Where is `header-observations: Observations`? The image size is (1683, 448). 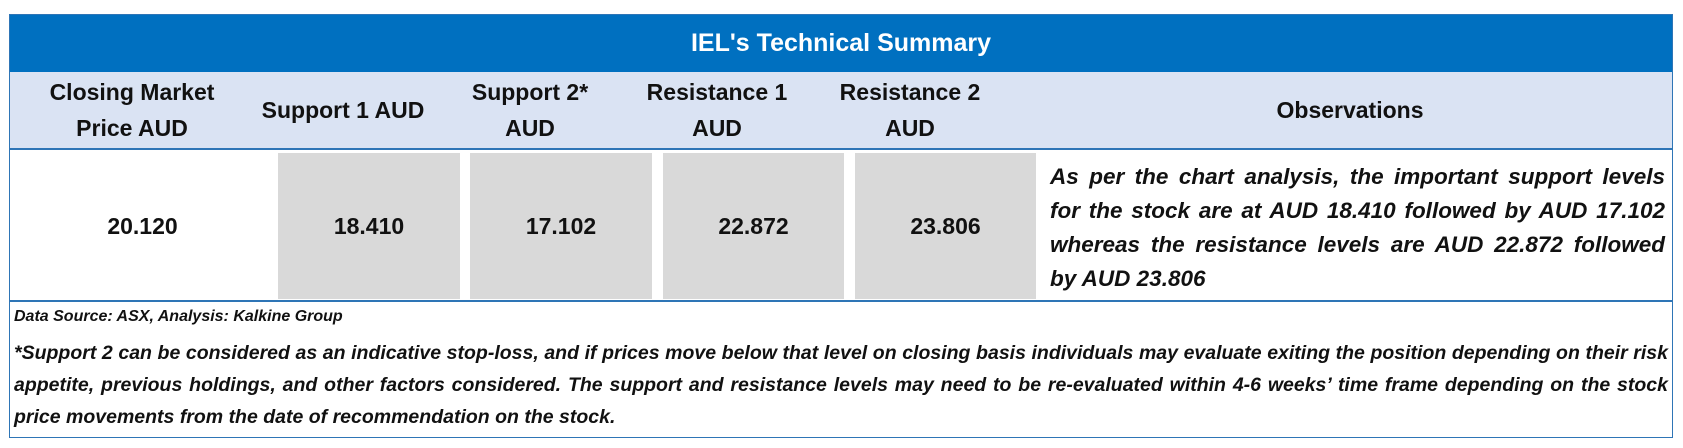 header-observations: Observations is located at coordinates (1350, 110).